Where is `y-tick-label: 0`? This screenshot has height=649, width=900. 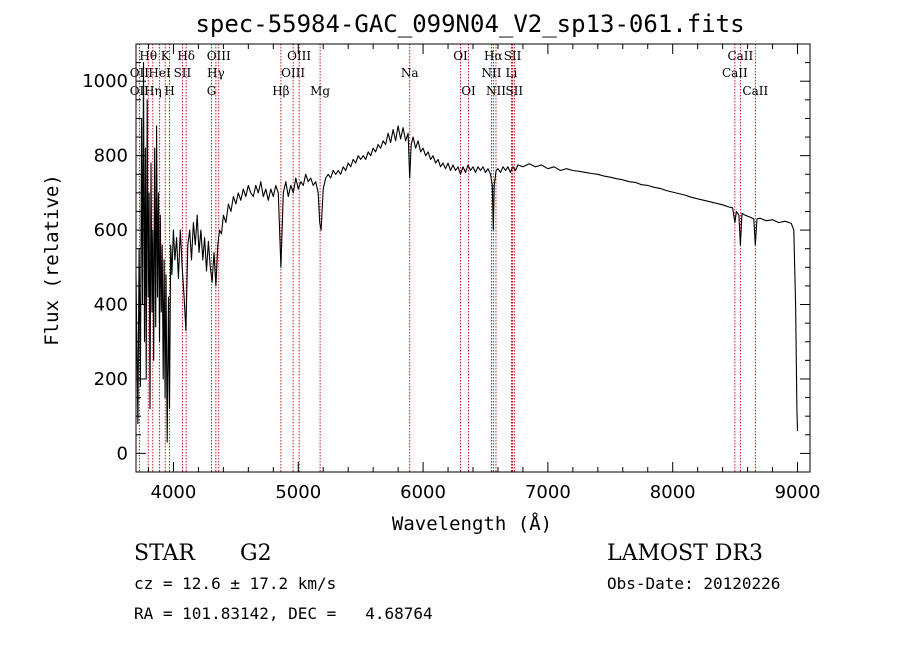 y-tick-label: 0 is located at coordinates (122, 453).